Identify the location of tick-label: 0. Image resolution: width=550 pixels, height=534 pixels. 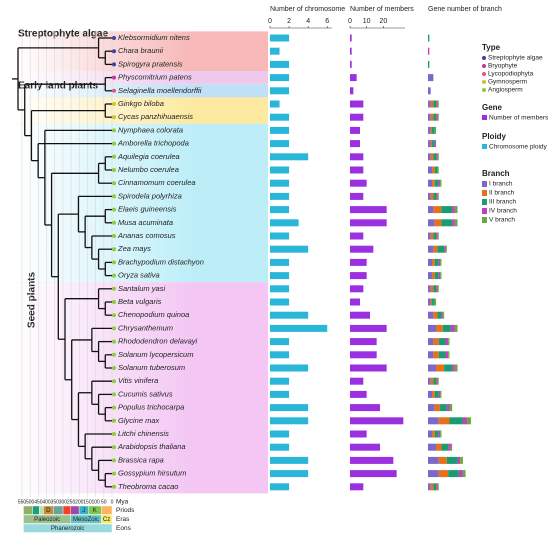
(350, 21).